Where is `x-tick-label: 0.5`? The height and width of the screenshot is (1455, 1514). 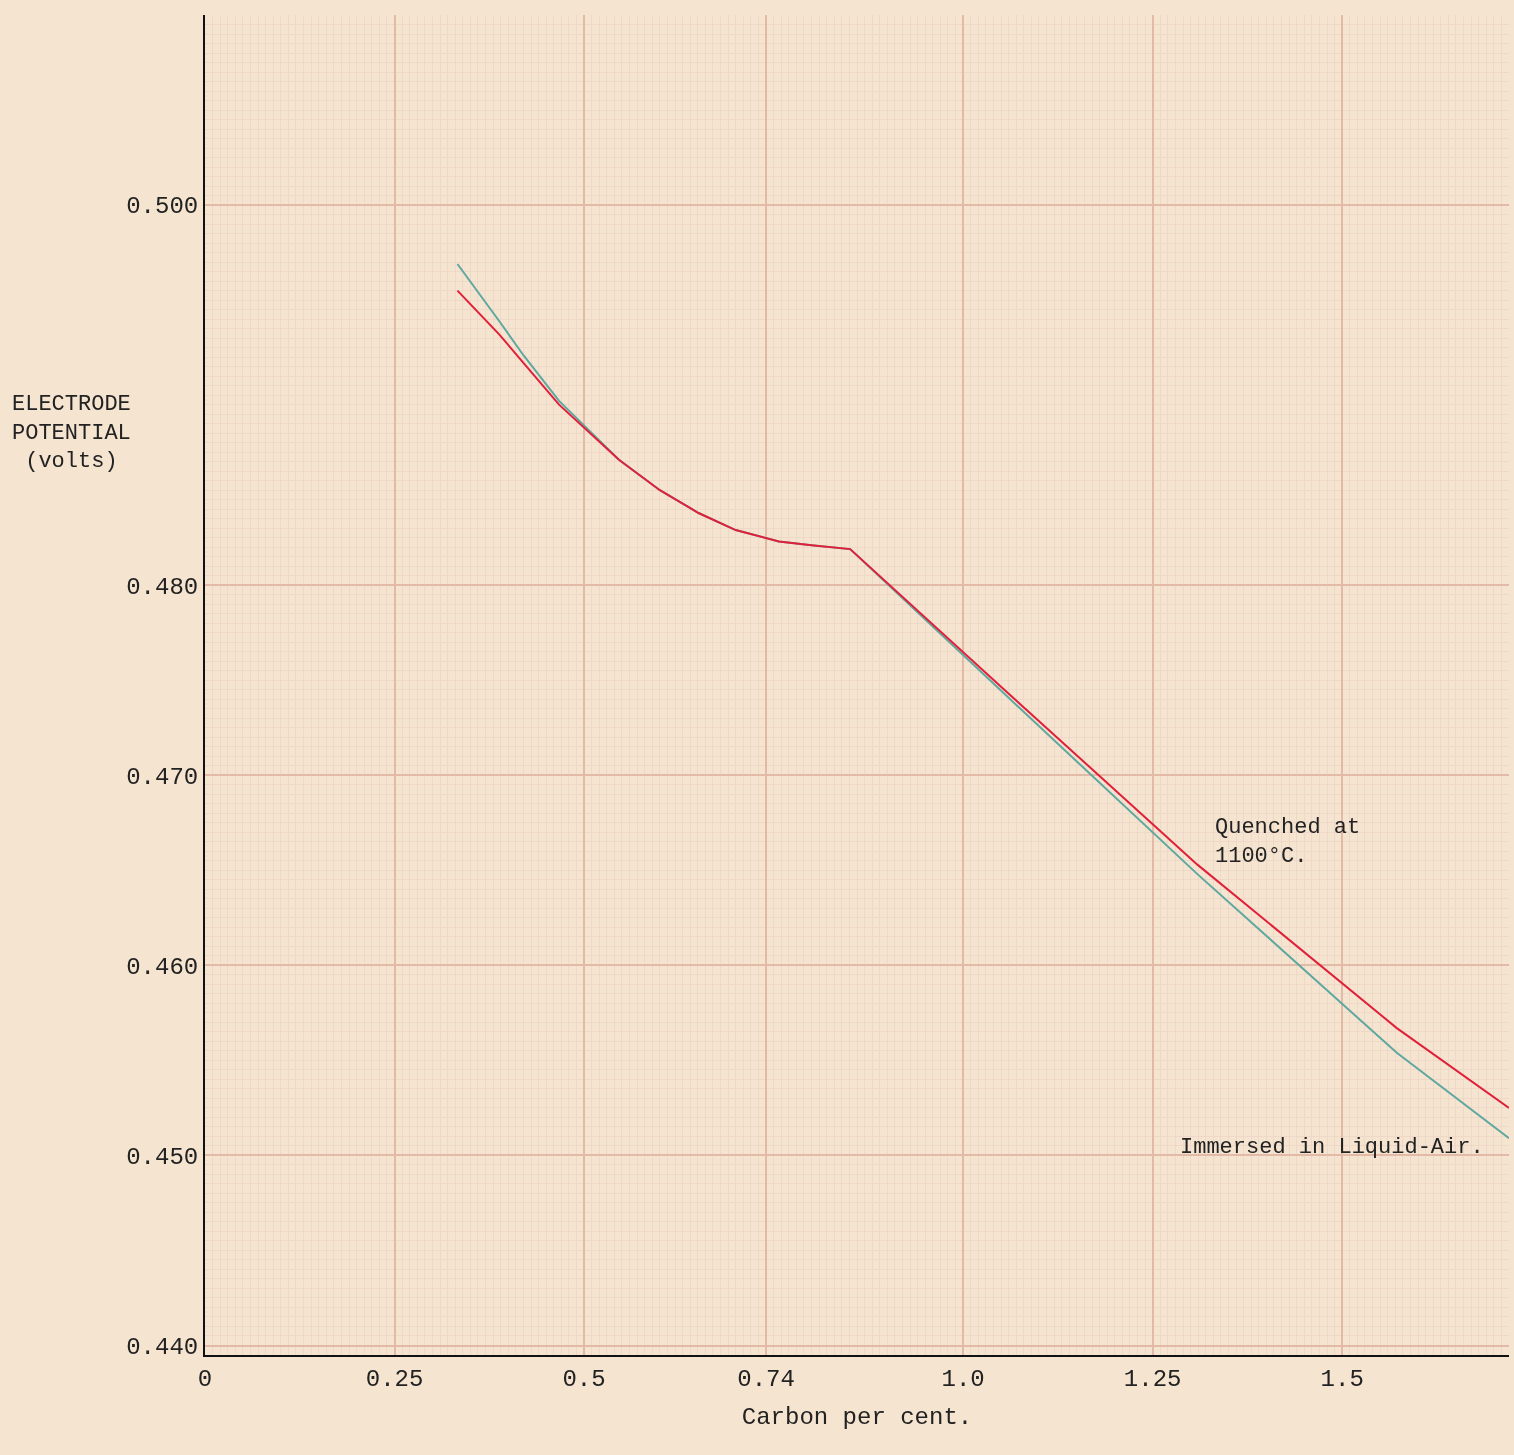
x-tick-label: 0.5 is located at coordinates (584, 1379).